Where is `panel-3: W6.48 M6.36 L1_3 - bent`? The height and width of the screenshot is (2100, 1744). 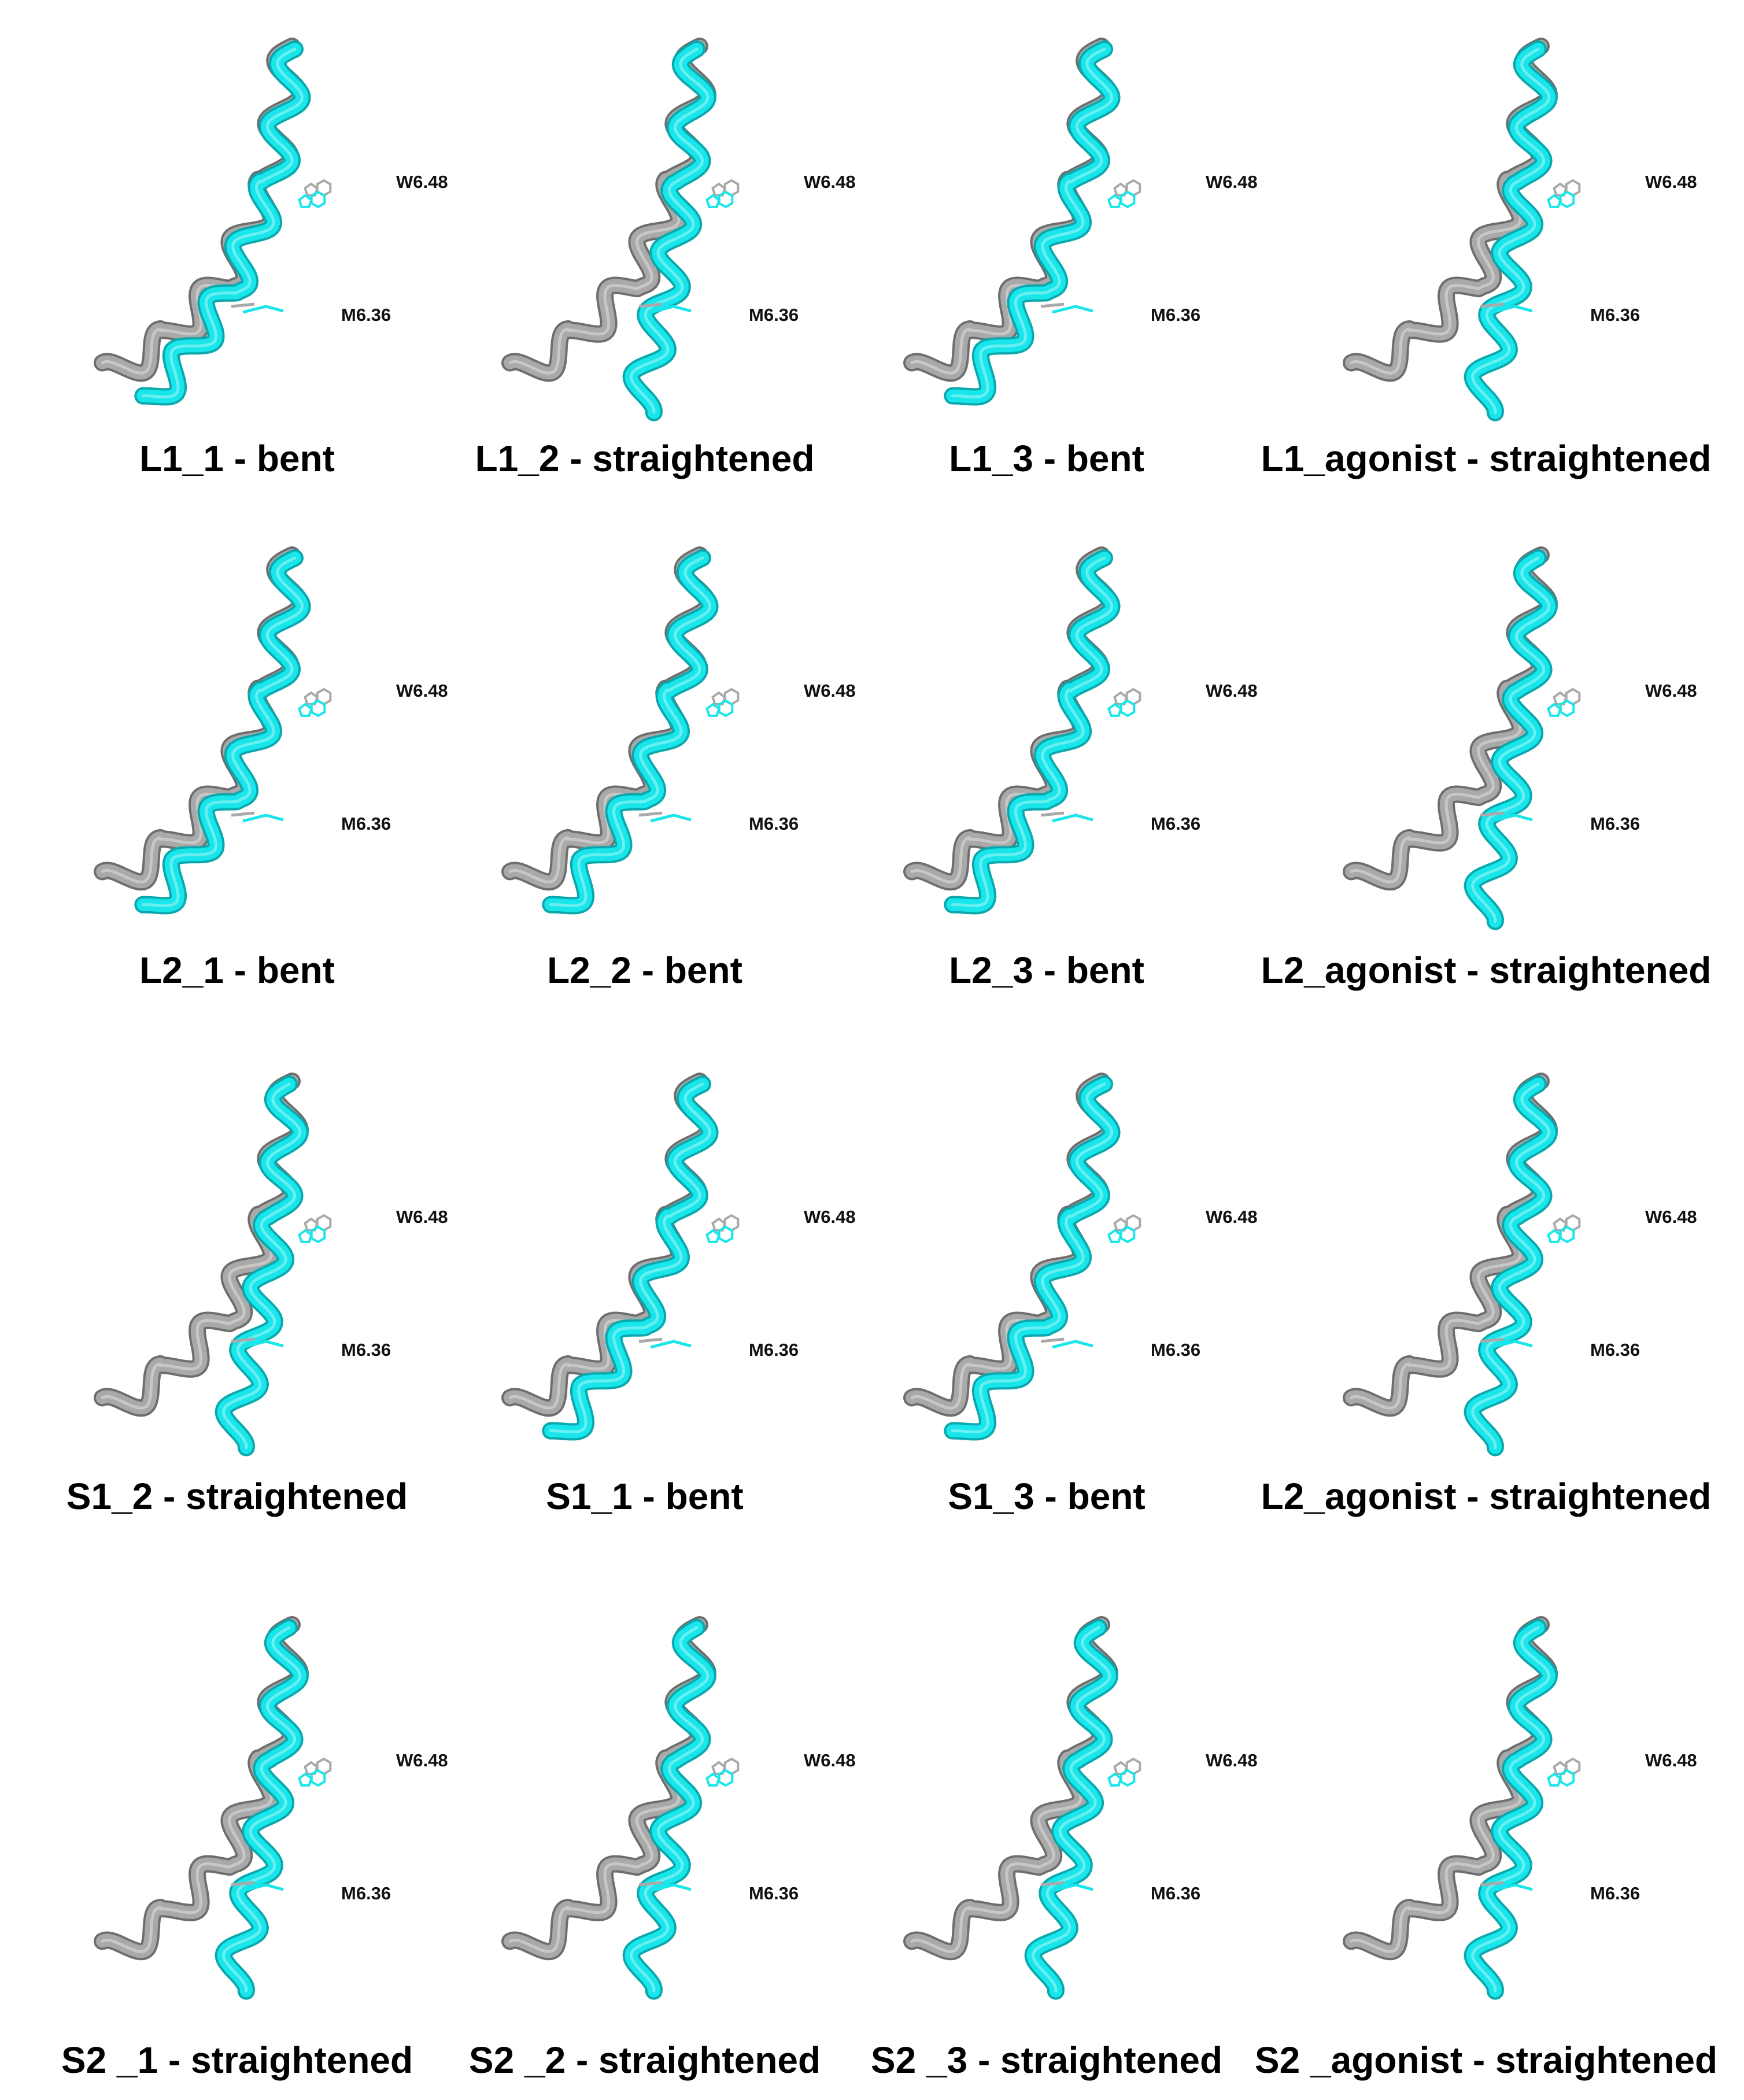 panel-3: W6.48 M6.36 L1_3 - bent is located at coordinates (1080, 258).